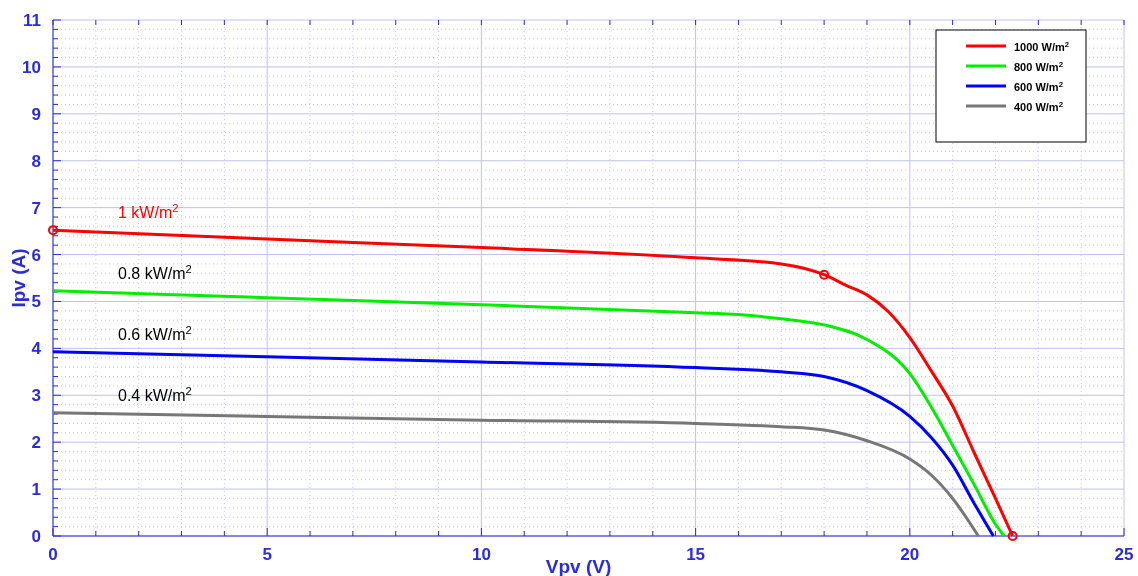 The height and width of the screenshot is (576, 1138). I want to click on x-tick-label: 5, so click(267, 554).